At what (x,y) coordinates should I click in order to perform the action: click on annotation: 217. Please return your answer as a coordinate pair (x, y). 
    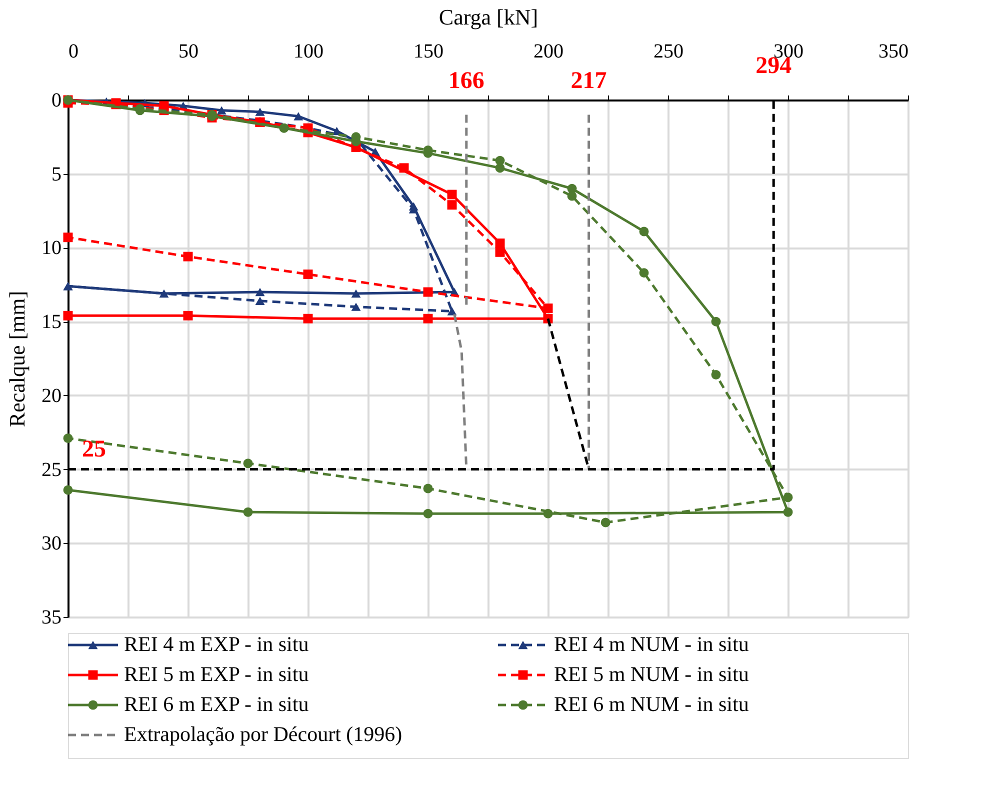
    Looking at the image, I should click on (588, 81).